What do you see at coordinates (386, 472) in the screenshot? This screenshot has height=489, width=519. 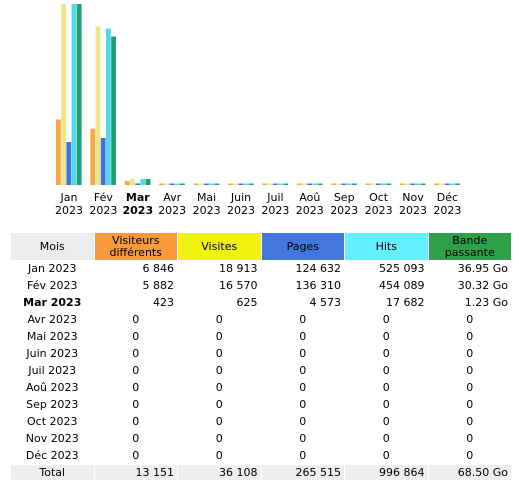 I see `total-hits: 996 864` at bounding box center [386, 472].